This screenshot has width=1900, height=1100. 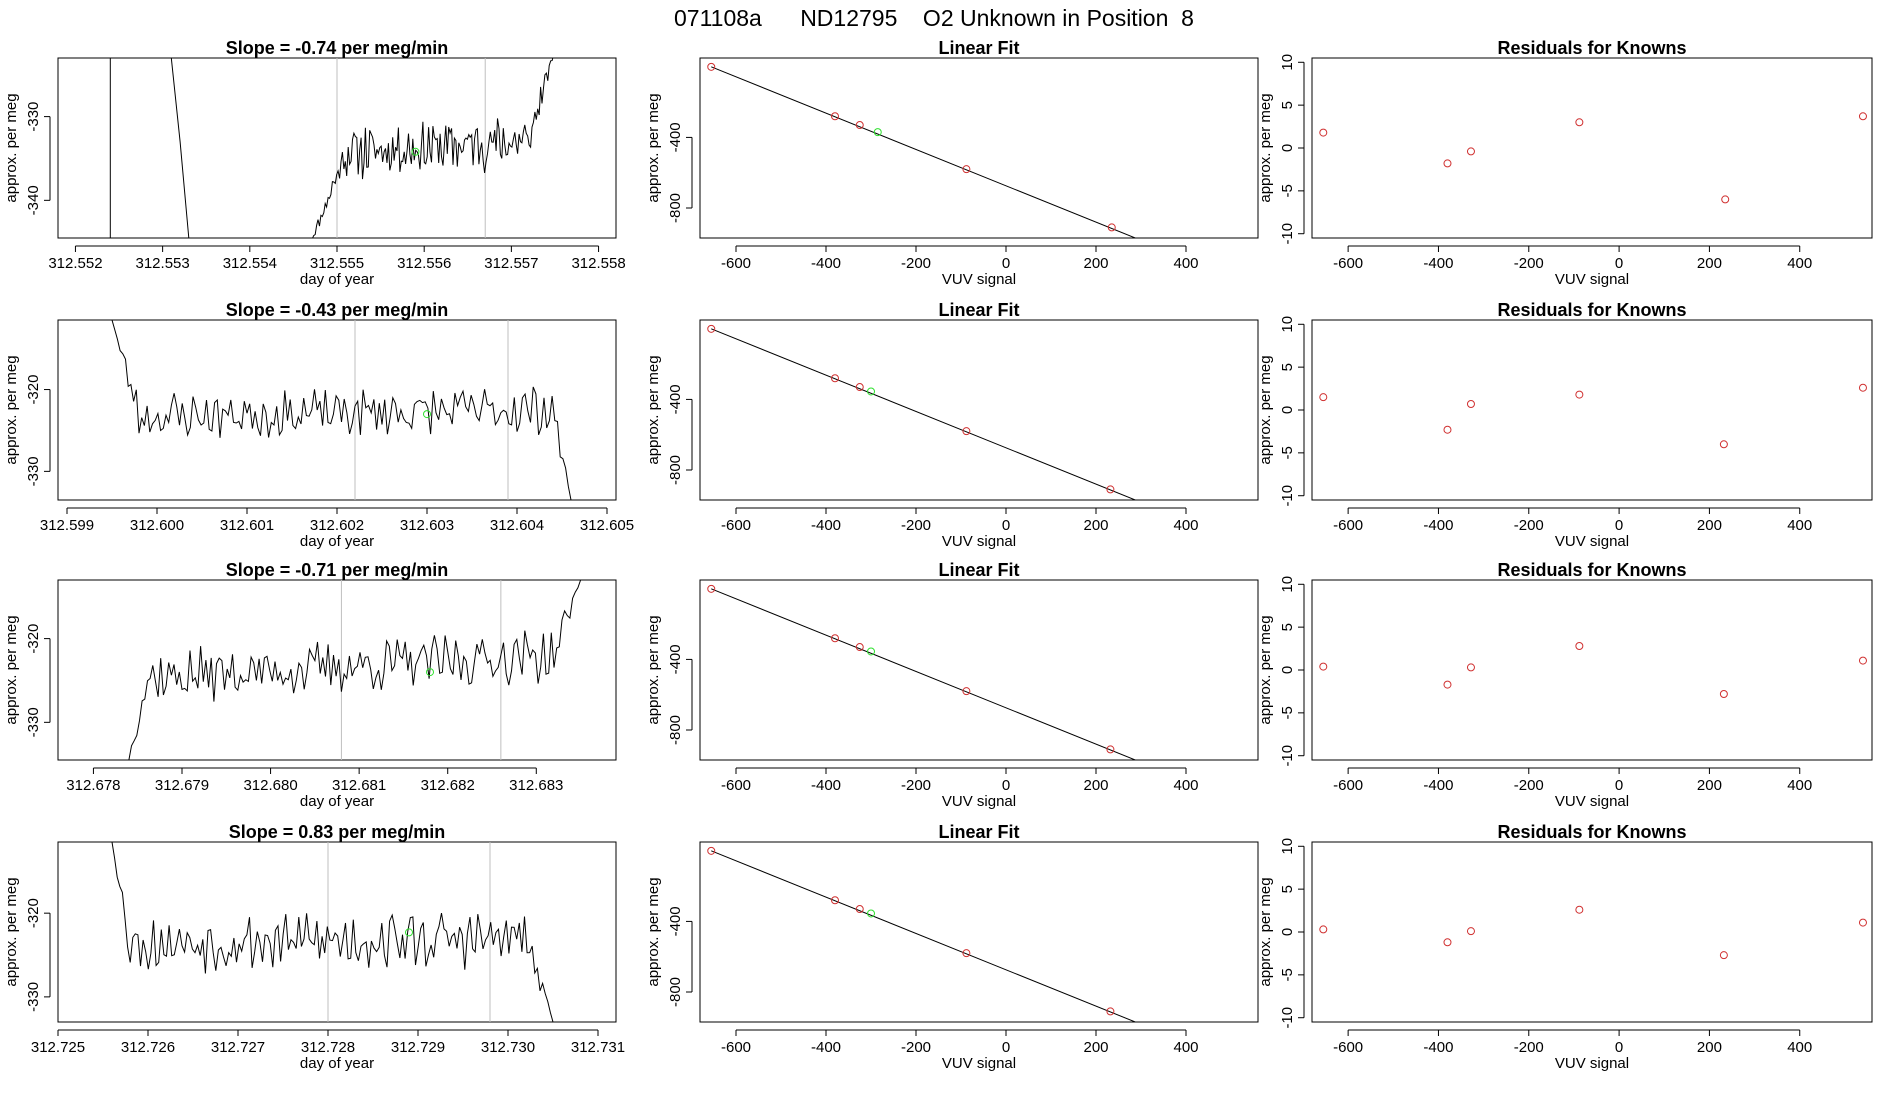 What do you see at coordinates (337, 263) in the screenshot?
I see `x-tick-label: 312.555` at bounding box center [337, 263].